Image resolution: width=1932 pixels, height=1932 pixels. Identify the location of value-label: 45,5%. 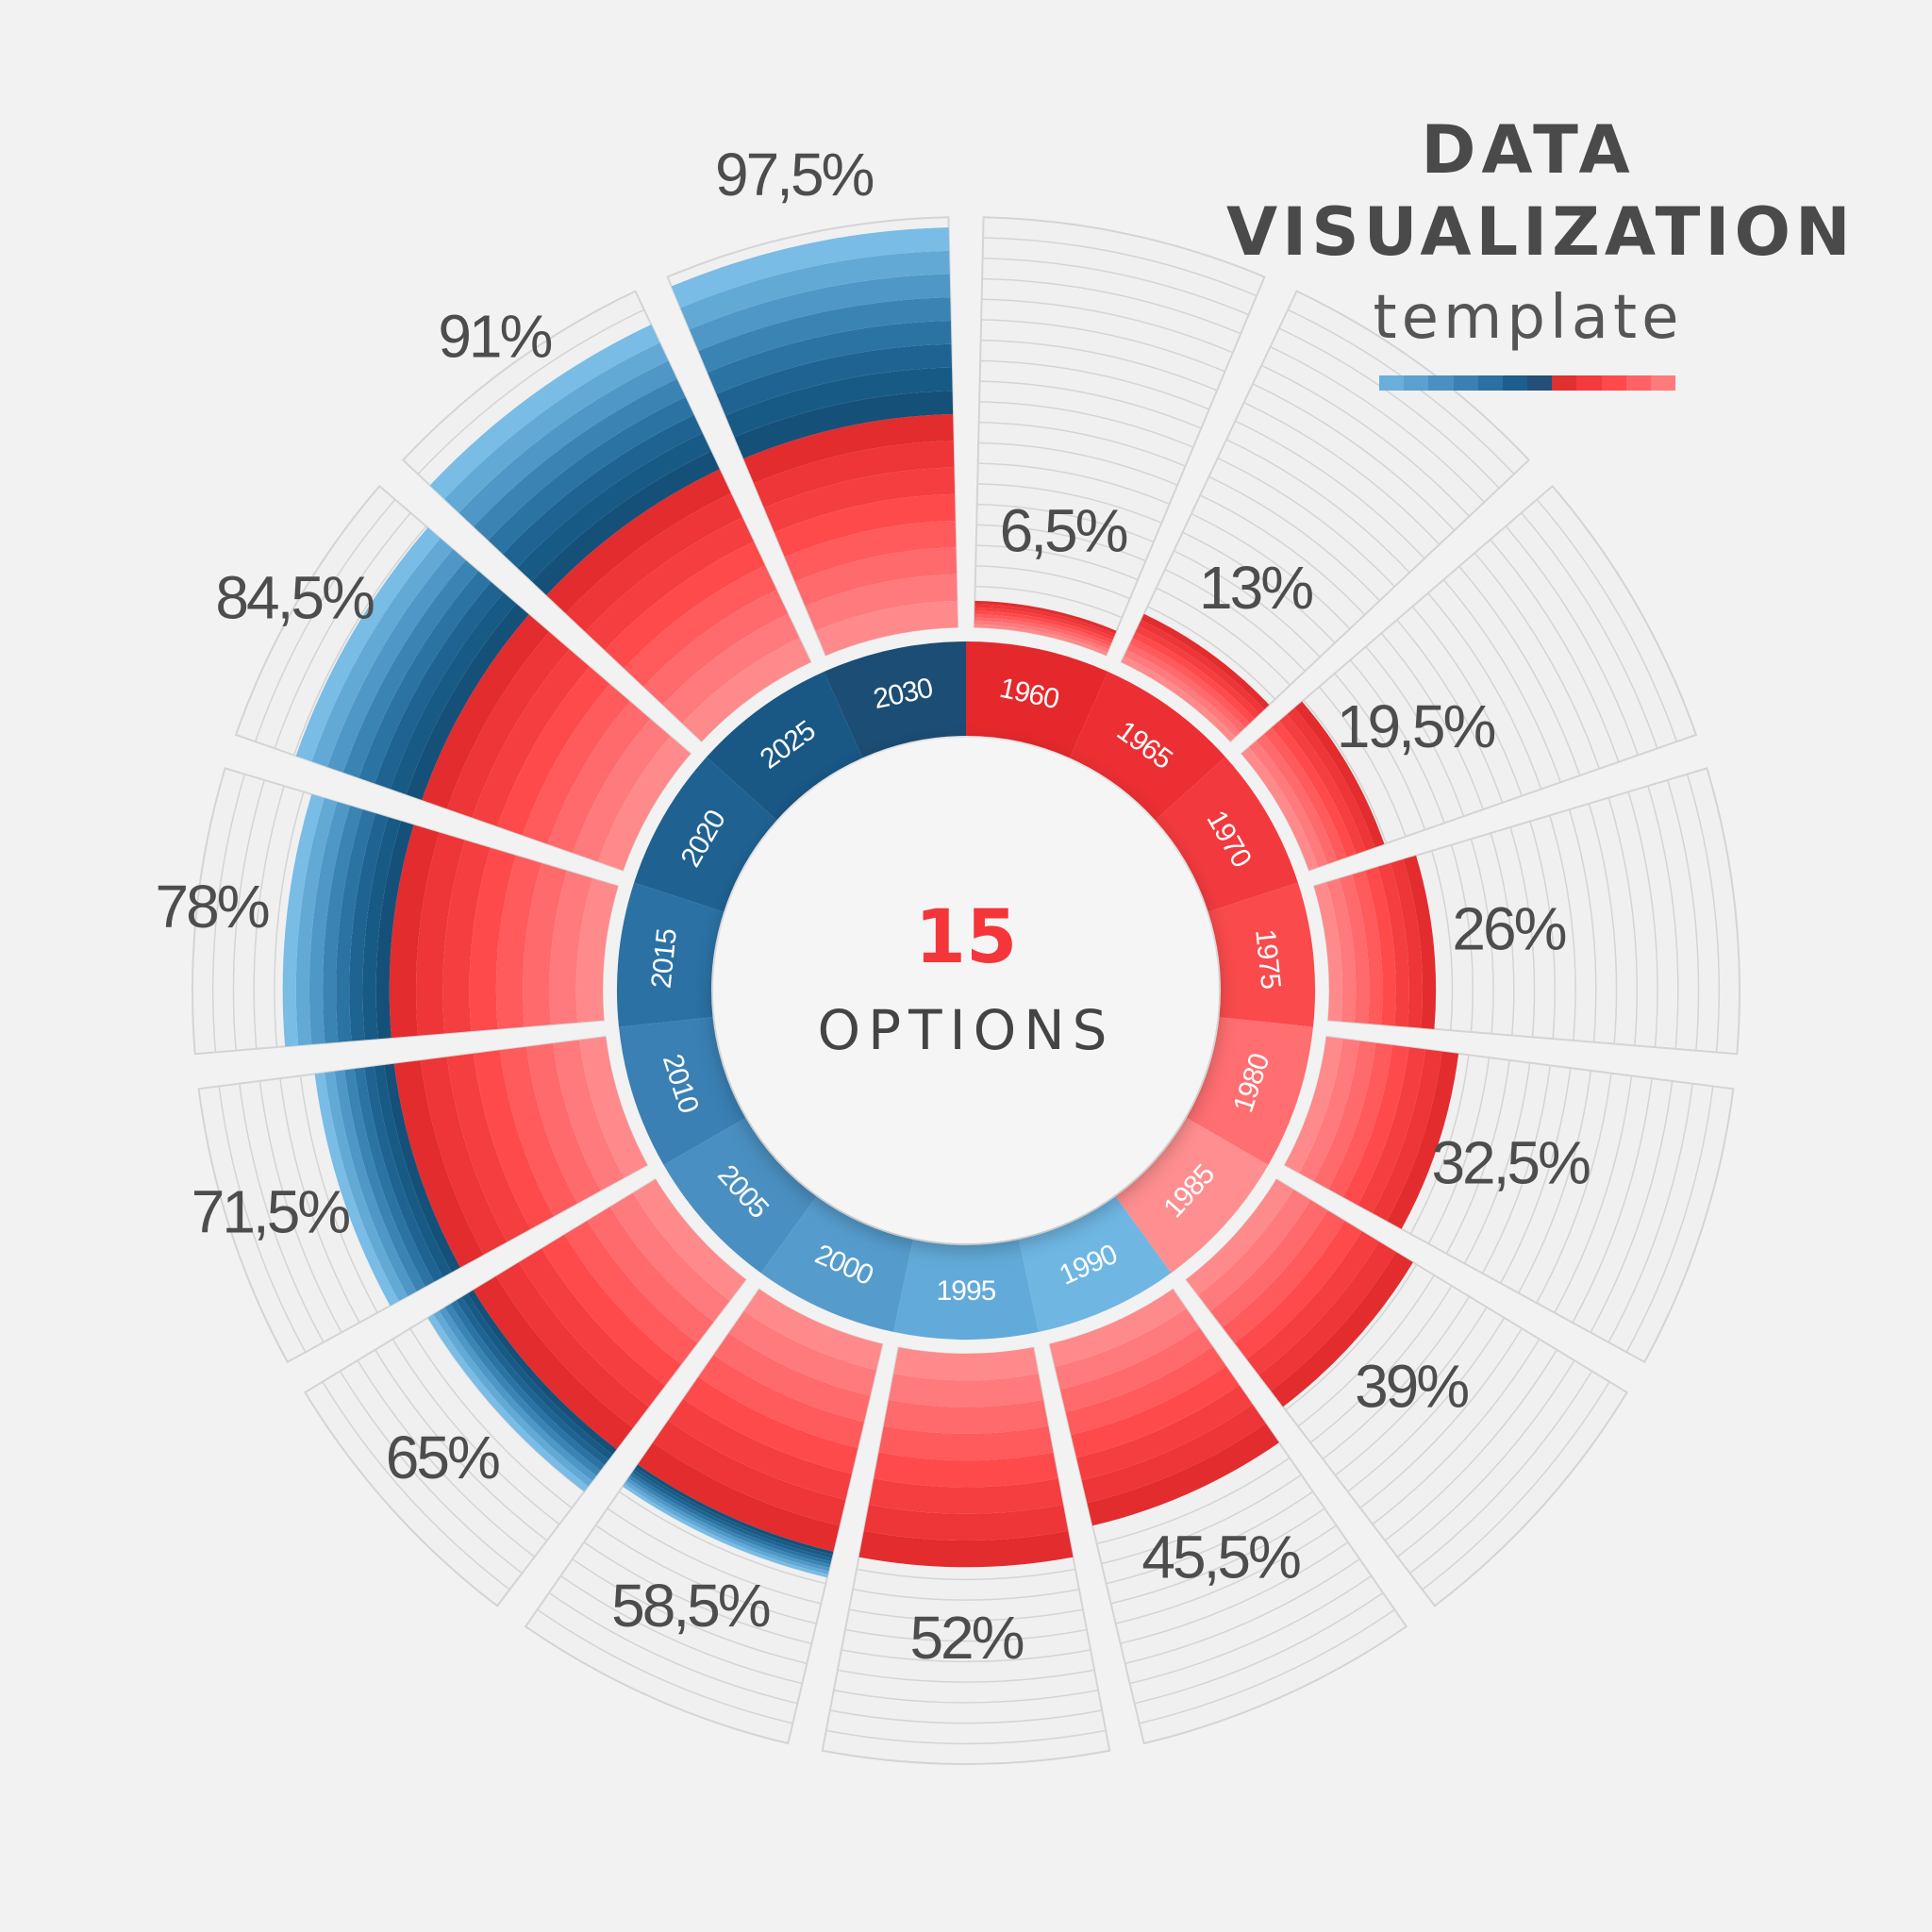
(1221, 1557).